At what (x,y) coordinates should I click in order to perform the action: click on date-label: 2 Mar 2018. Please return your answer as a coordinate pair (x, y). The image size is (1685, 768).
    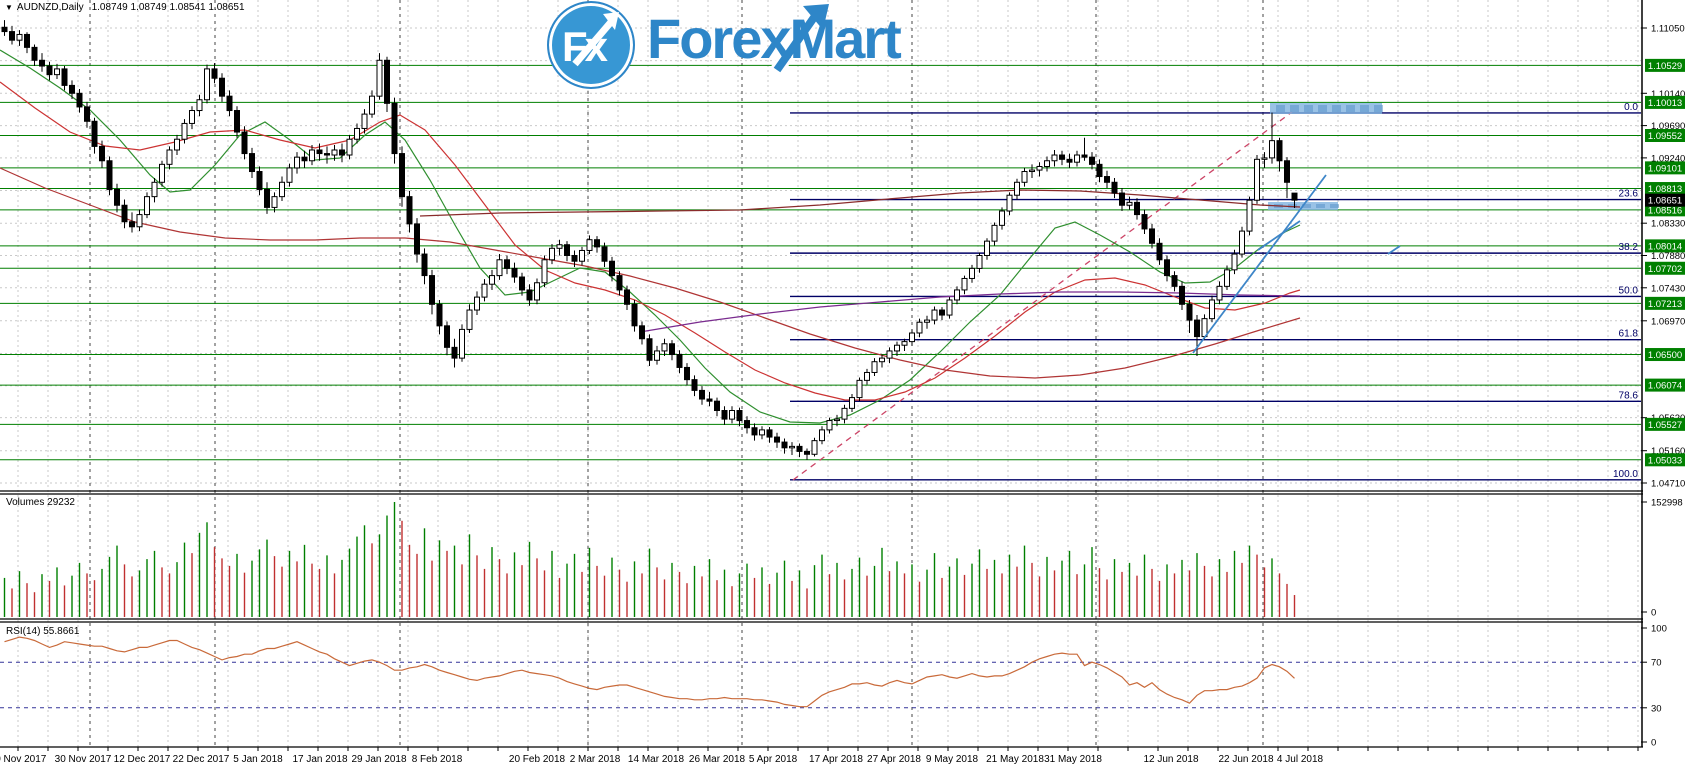
    Looking at the image, I should click on (595, 759).